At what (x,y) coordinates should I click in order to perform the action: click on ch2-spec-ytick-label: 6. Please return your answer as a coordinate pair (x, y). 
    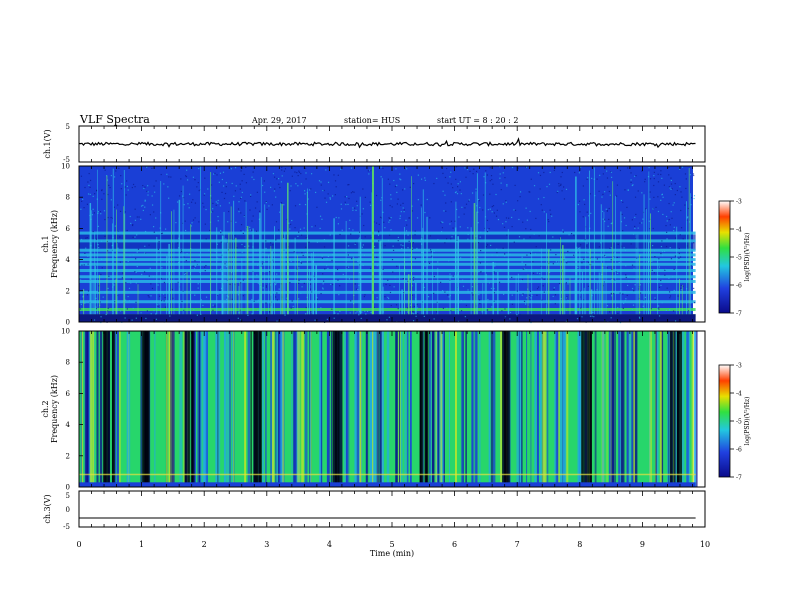
    Looking at the image, I should click on (68, 394).